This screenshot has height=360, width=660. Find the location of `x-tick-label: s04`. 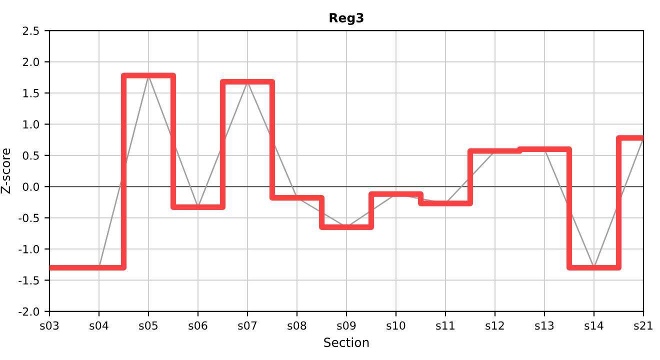

x-tick-label: s04 is located at coordinates (99, 325).